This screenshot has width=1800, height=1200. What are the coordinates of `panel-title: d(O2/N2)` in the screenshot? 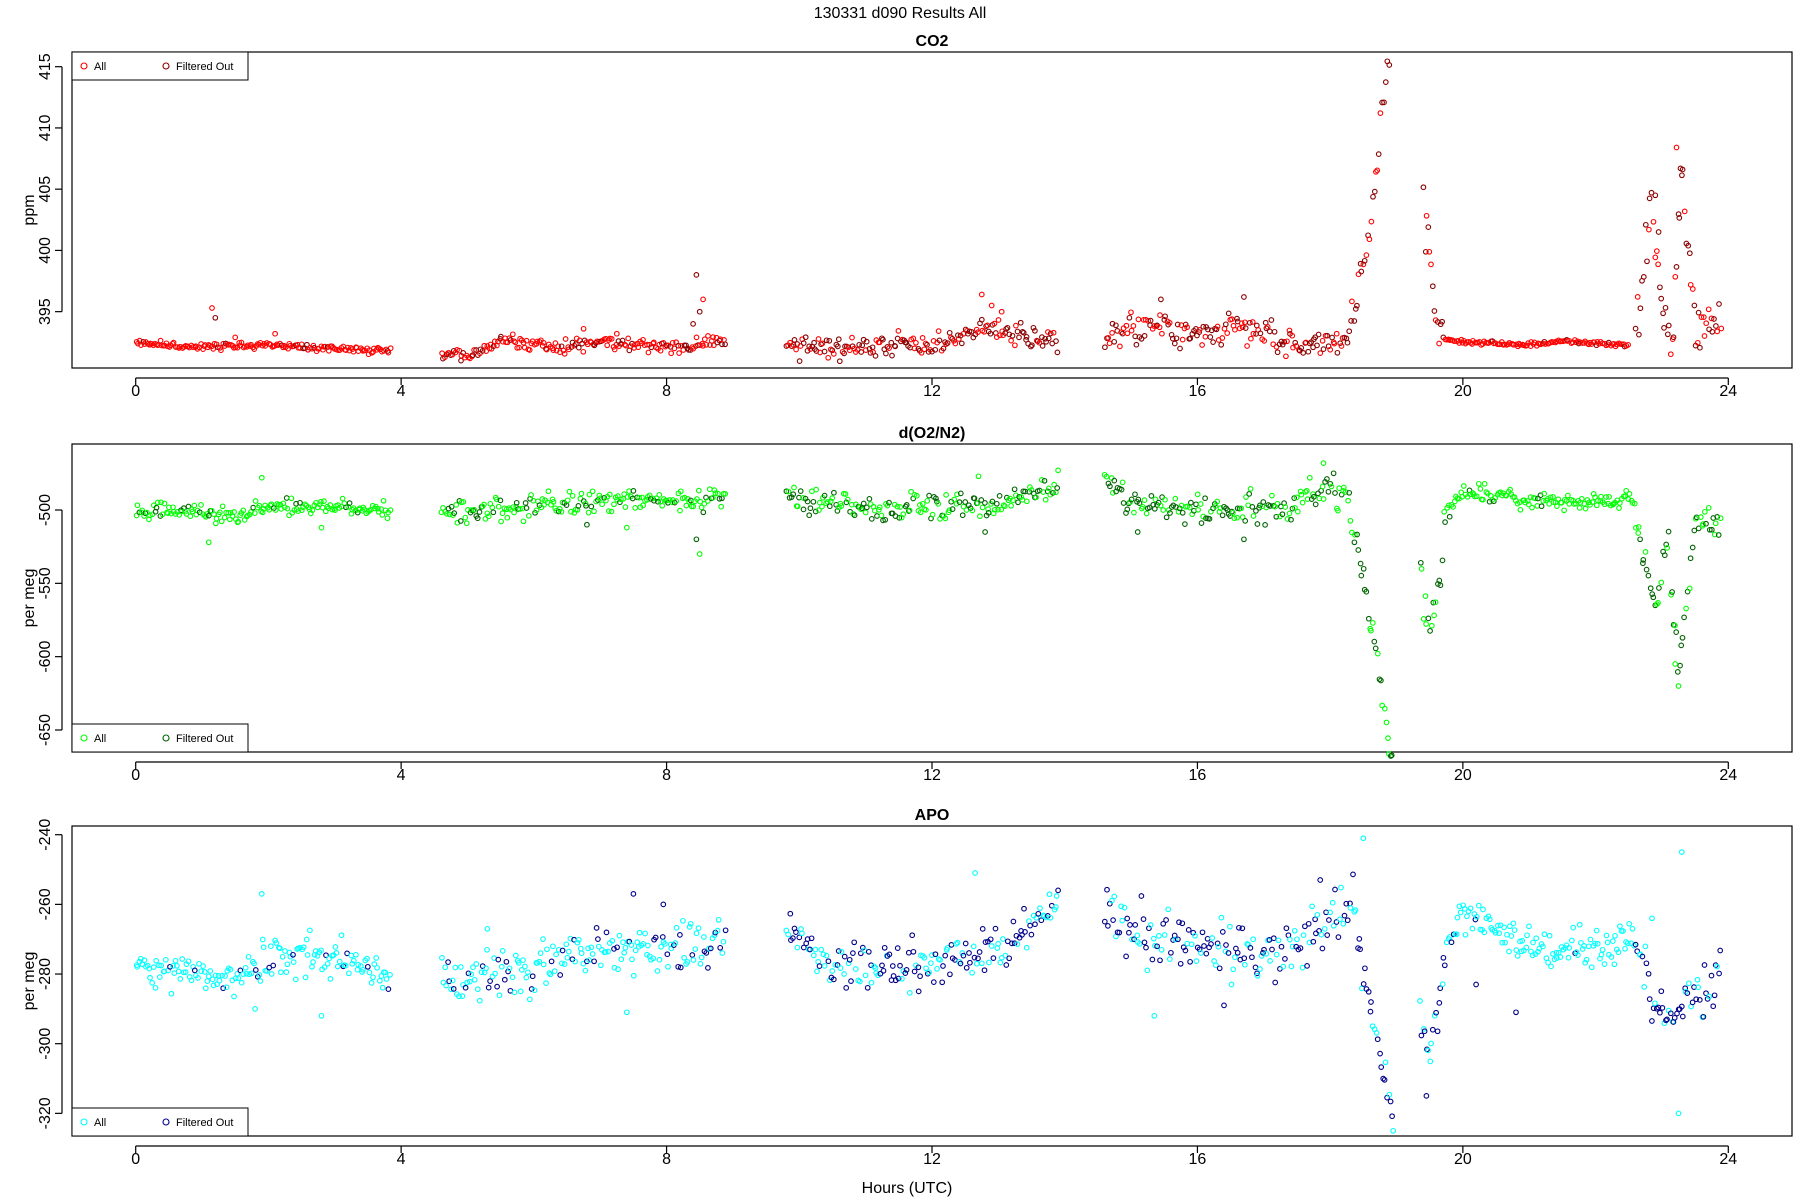 It's located at (932, 433).